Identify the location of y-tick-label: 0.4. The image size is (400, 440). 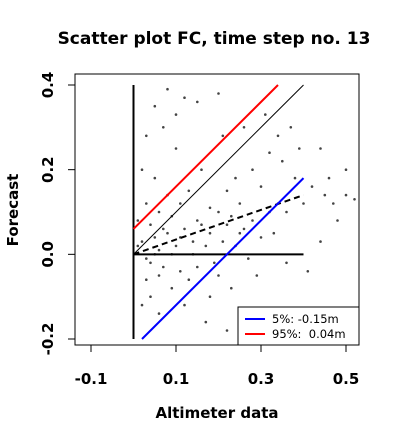
(48, 85).